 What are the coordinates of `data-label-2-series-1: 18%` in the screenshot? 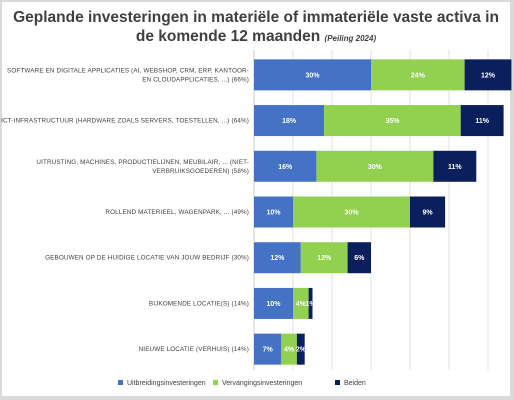 It's located at (289, 121).